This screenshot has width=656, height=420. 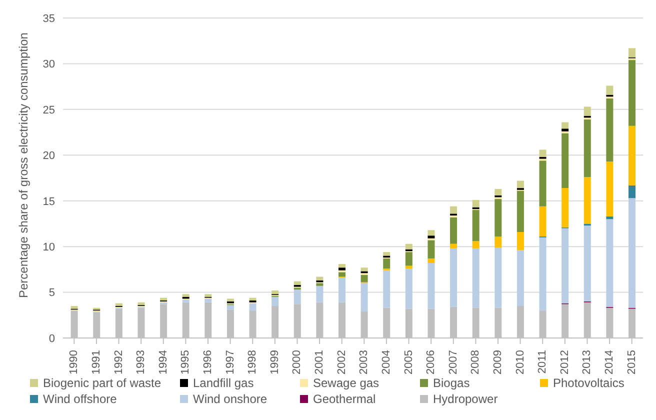 I want to click on legend-label: Landfill gas, so click(x=223, y=383).